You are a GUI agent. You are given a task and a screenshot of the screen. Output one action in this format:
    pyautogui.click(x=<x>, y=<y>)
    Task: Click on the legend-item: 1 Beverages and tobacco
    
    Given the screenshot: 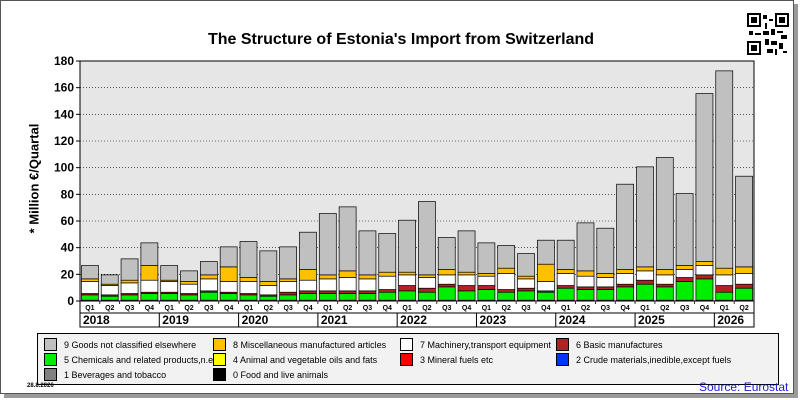 What is the action you would take?
    pyautogui.click(x=105, y=374)
    